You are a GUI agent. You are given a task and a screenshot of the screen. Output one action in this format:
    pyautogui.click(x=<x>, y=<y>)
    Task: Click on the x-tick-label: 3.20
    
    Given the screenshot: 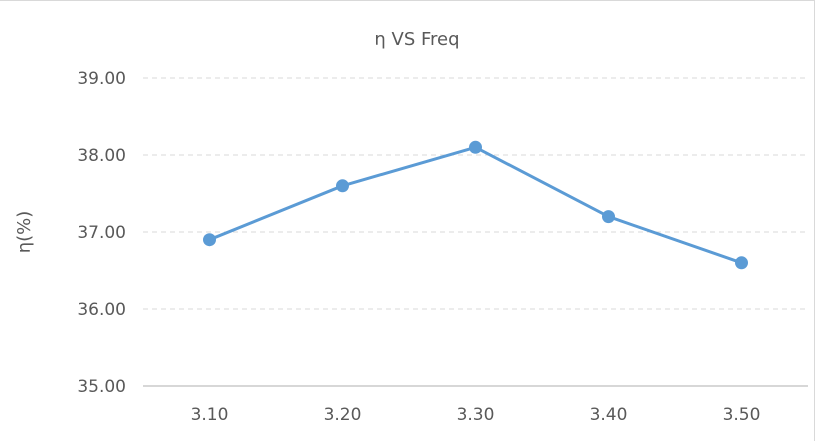 What is the action you would take?
    pyautogui.click(x=343, y=415)
    